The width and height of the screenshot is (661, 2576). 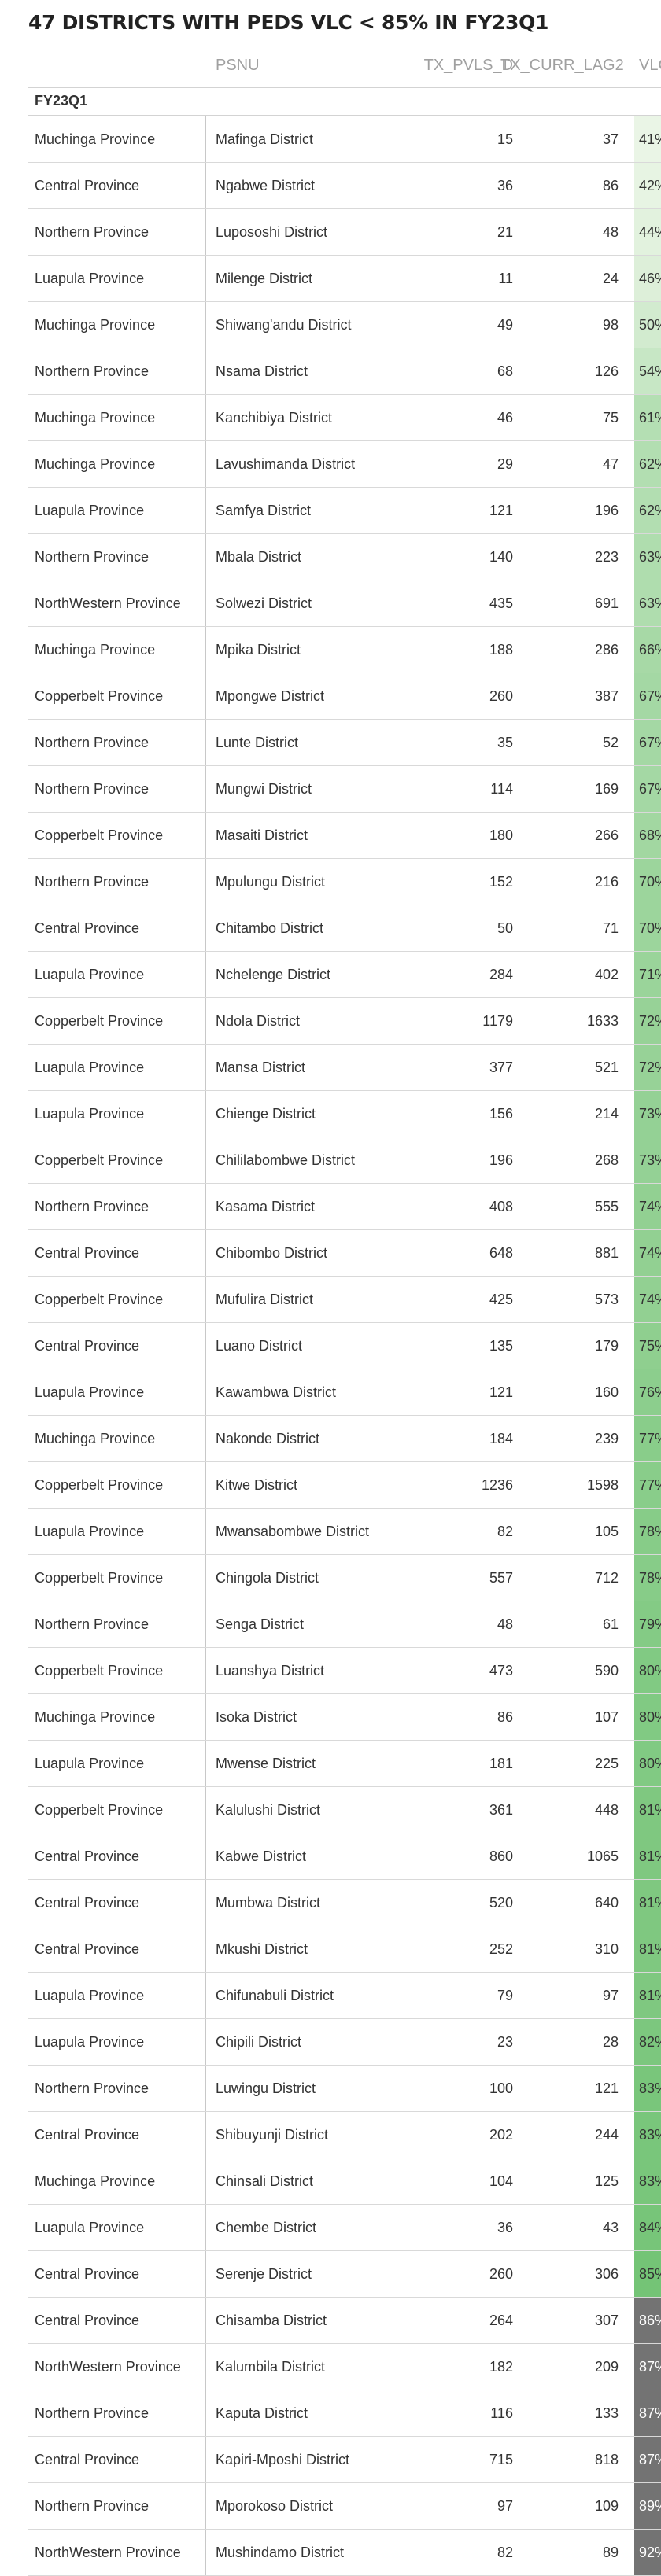 What do you see at coordinates (650, 2042) in the screenshot?
I see `vlc-value: 82%` at bounding box center [650, 2042].